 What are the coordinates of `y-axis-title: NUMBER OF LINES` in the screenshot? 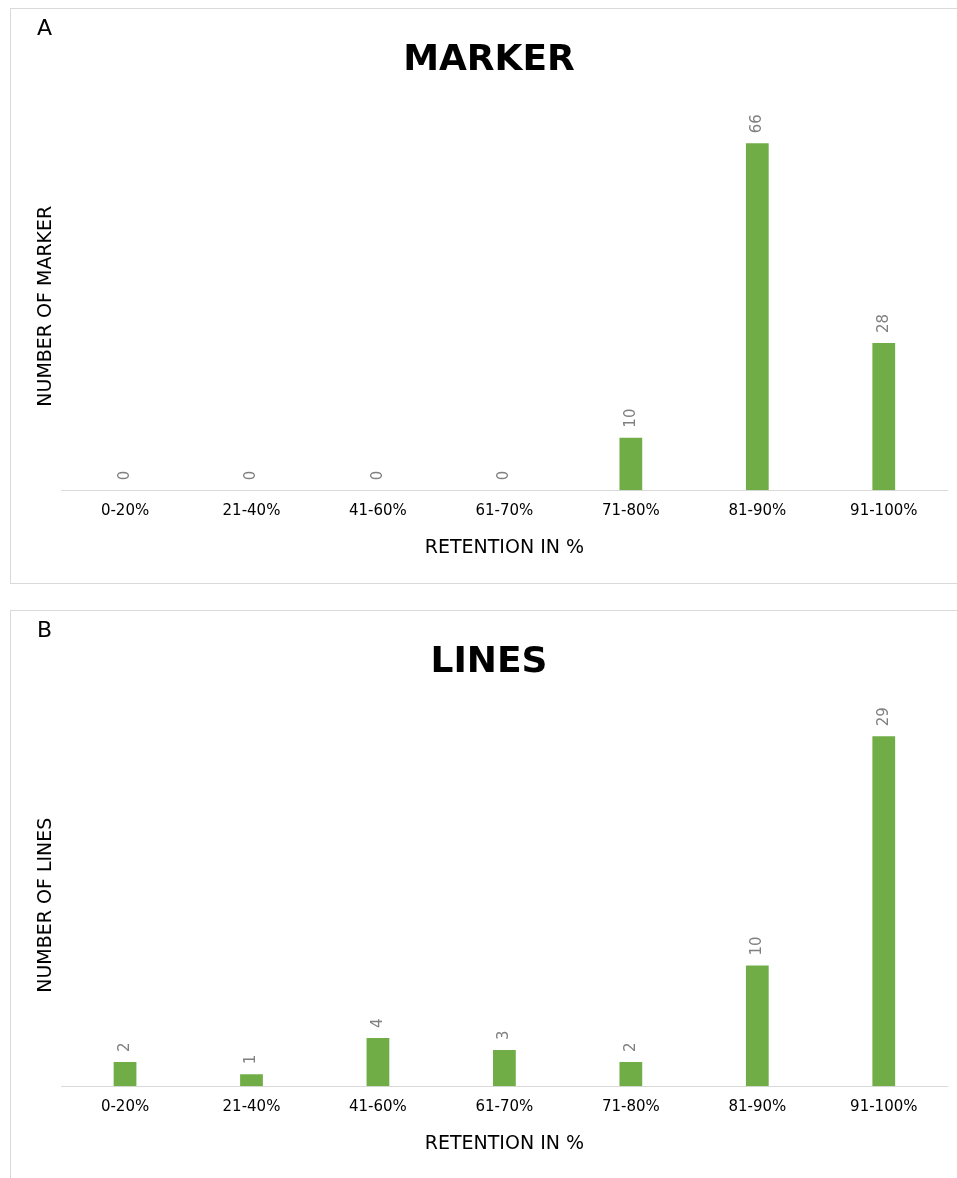 It's located at (44, 905).